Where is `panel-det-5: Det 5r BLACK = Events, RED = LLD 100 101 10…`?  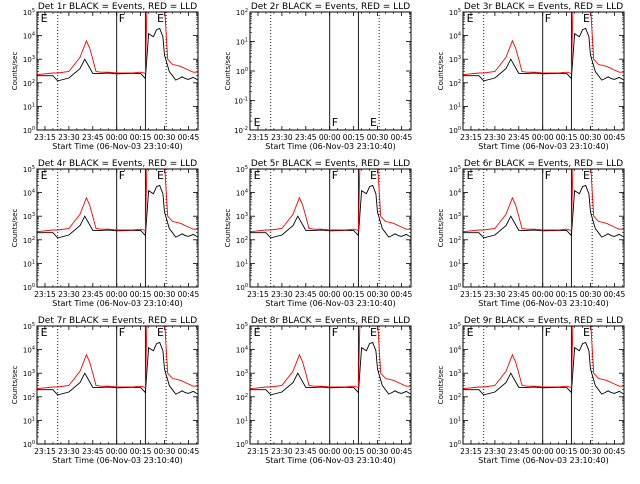 panel-det-5: Det 5r BLACK = Events, RED = LLD 100 101 10… is located at coordinates (318, 233).